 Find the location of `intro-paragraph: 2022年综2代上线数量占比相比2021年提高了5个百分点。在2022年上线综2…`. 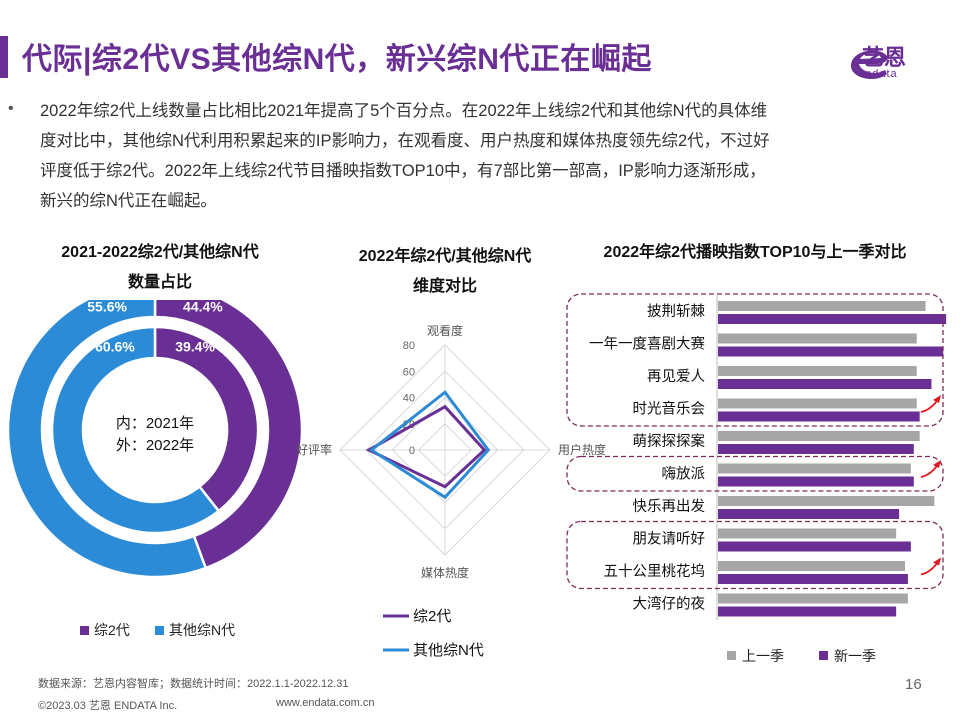

intro-paragraph: 2022年综2代上线数量占比相比2021年提高了5个百分点。在2022年上线综2… is located at coordinates (470, 156).